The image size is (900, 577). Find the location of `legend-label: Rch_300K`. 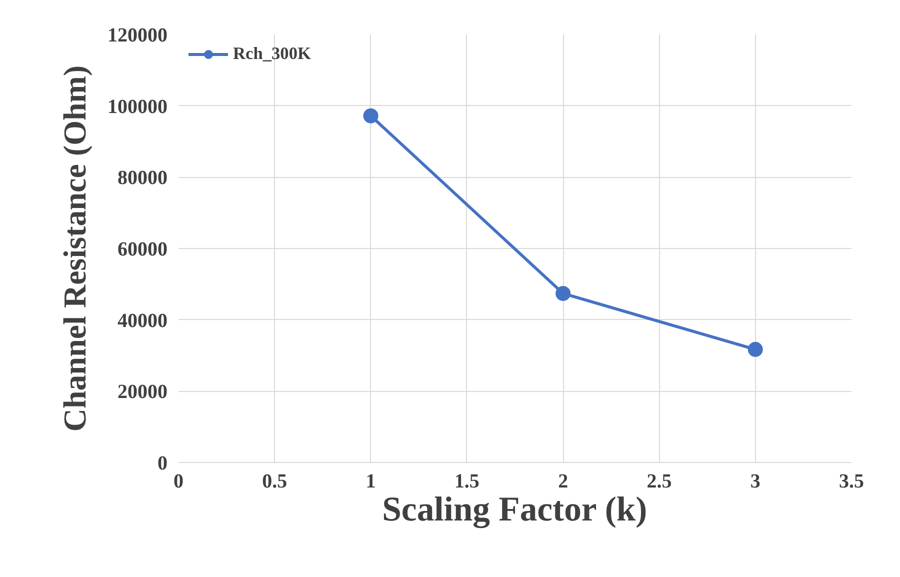

legend-label: Rch_300K is located at coordinates (272, 54).